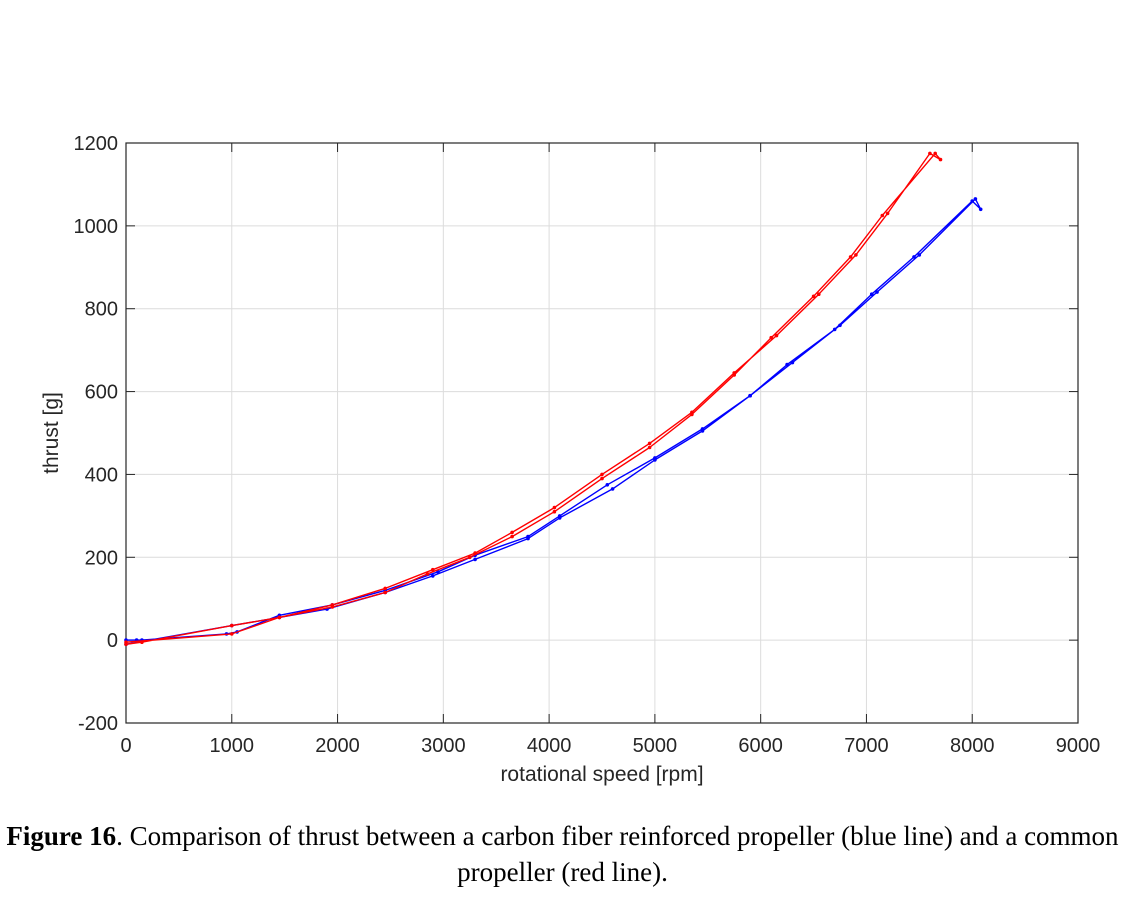  What do you see at coordinates (232, 746) in the screenshot?
I see `x-tick-label: 1000` at bounding box center [232, 746].